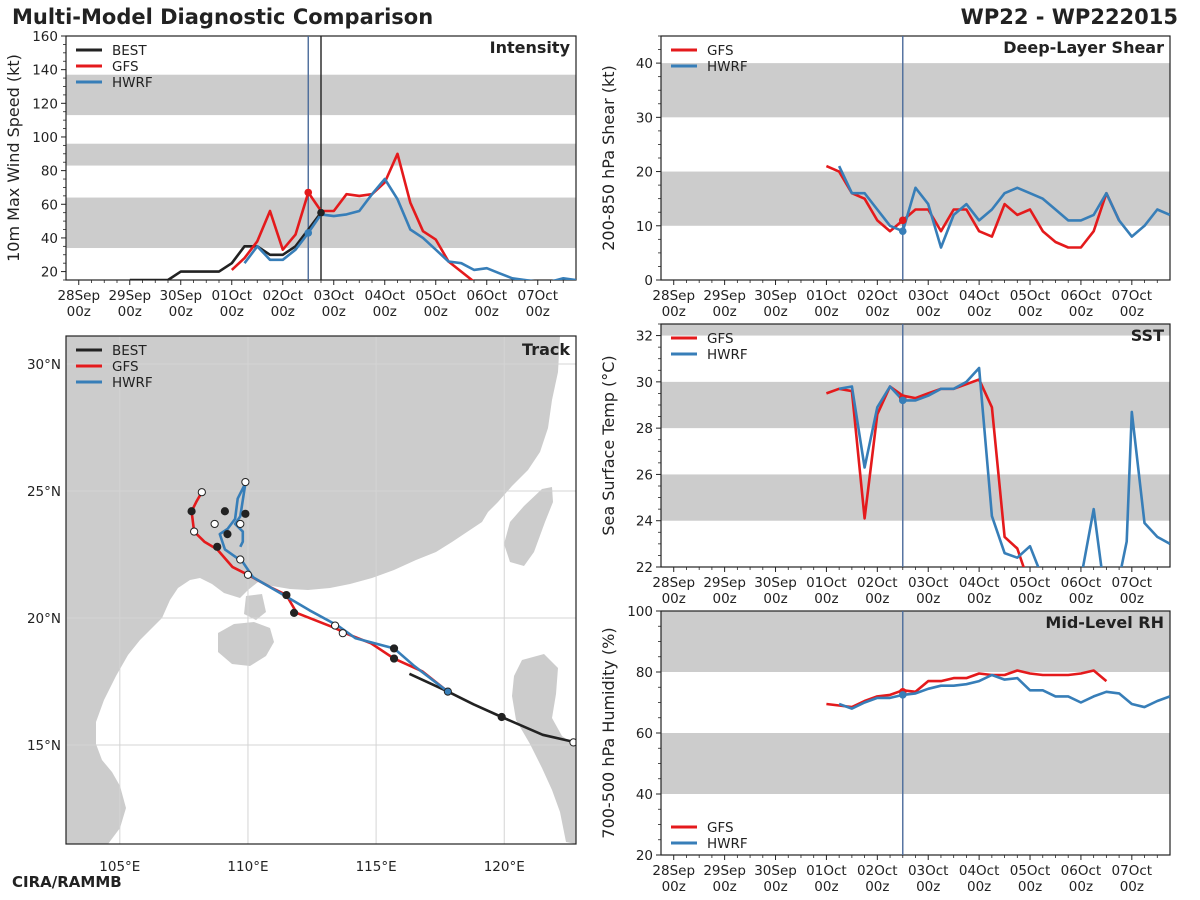  Describe the element at coordinates (979, 583) in the screenshot. I see `xtick-label-date-sst: 04Oct` at that location.